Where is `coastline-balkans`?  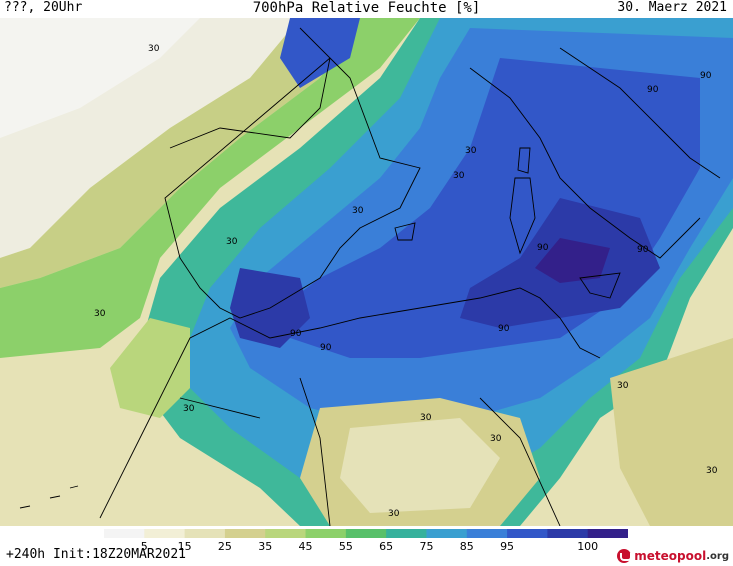 coastline-balkans is located at coordinates (640, 113).